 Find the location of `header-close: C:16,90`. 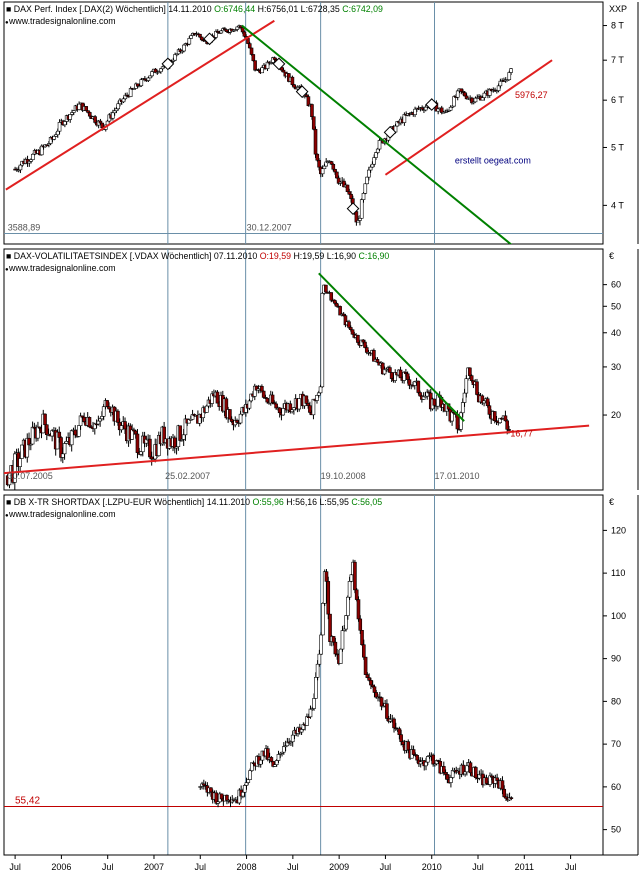

header-close: C:16,90 is located at coordinates (374, 256).